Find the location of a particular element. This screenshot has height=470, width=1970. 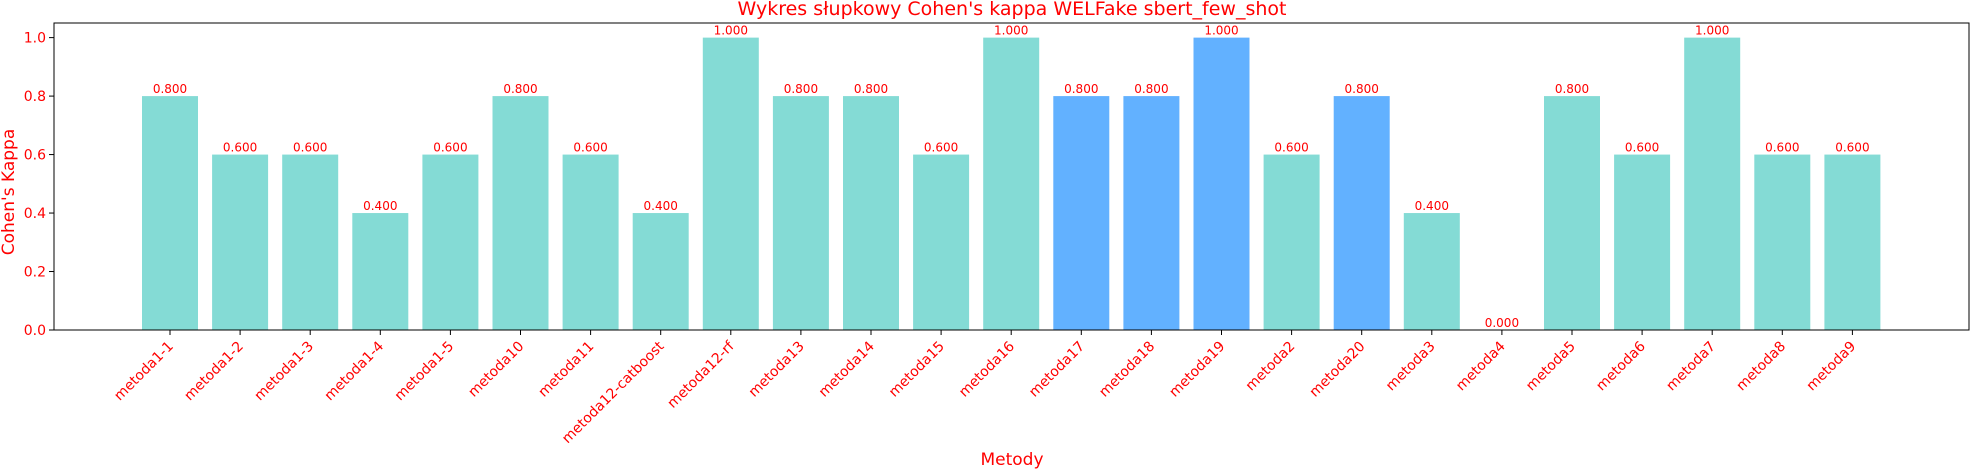

x-tick-label: metoda1-4 is located at coordinates (355, 371).